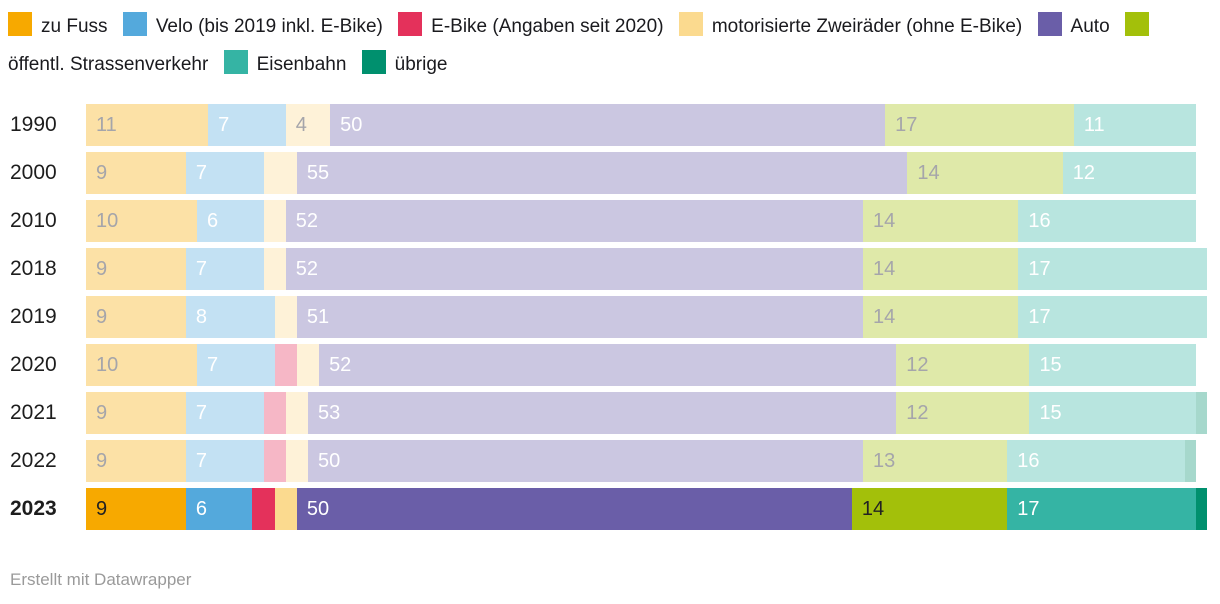 This screenshot has width=1220, height=604. I want to click on segment-value-label: 53, so click(329, 412).